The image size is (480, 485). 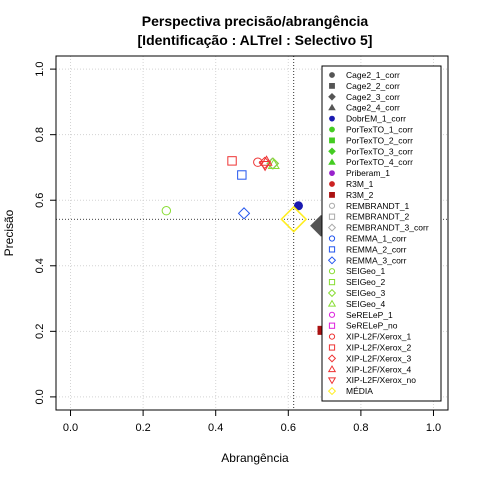 What do you see at coordinates (378, 358) in the screenshot?
I see `legend-label: XIP-L2F/Xerox_3` at bounding box center [378, 358].